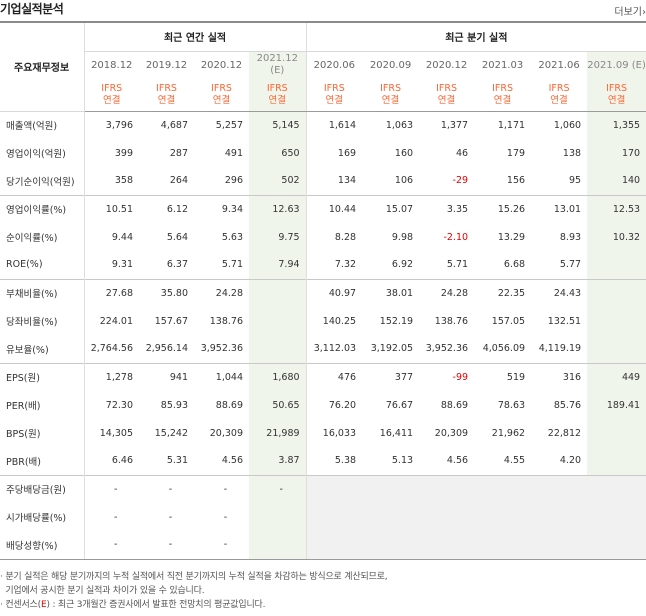 Image resolution: width=646 pixels, height=616 pixels. What do you see at coordinates (27, 350) in the screenshot?
I see `row-label: 유보율(%)` at bounding box center [27, 350].